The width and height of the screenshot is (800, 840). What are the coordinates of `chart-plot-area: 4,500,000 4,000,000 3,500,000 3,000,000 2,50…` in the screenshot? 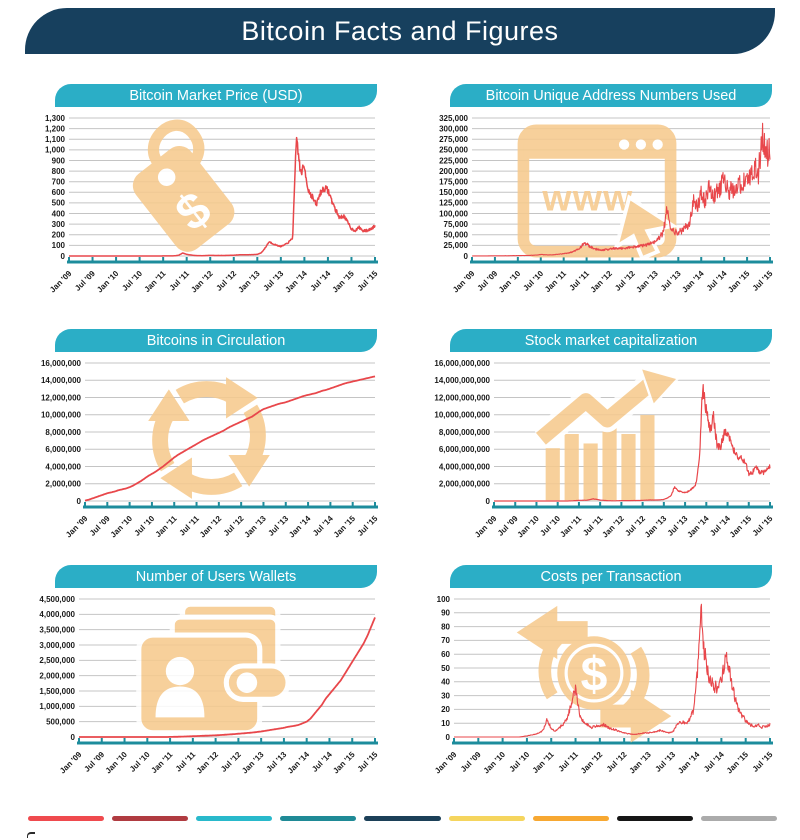 It's located at (202, 690).